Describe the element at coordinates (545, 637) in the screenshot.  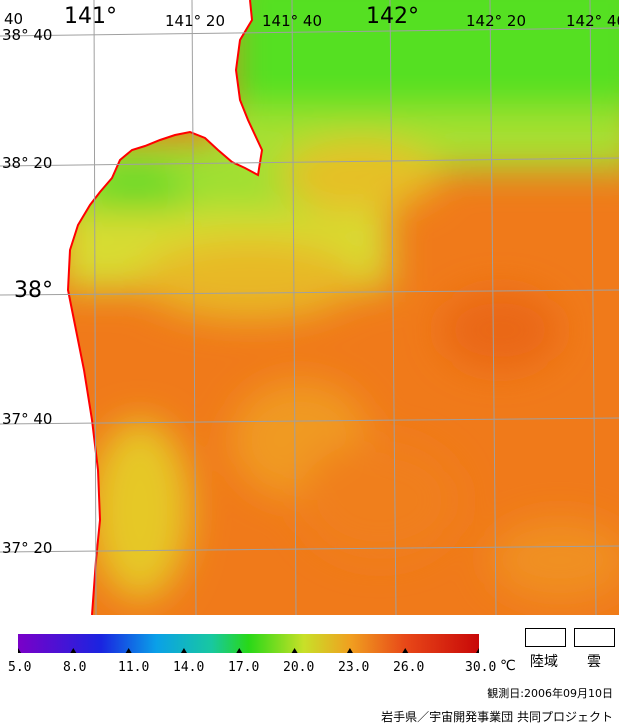
I see `land-legend-swatch` at that location.